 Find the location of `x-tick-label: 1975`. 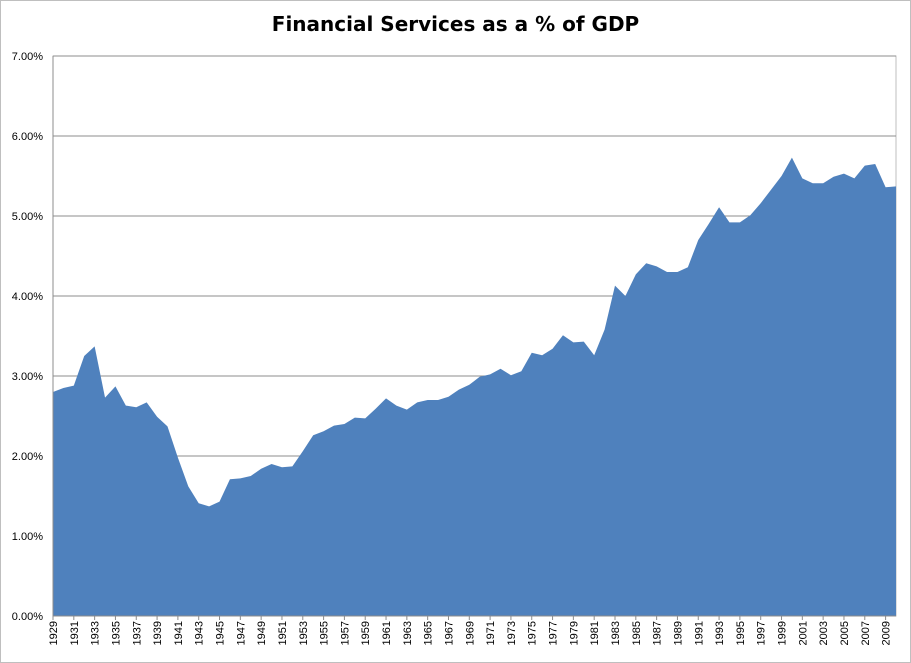

x-tick-label: 1975 is located at coordinates (533, 633).